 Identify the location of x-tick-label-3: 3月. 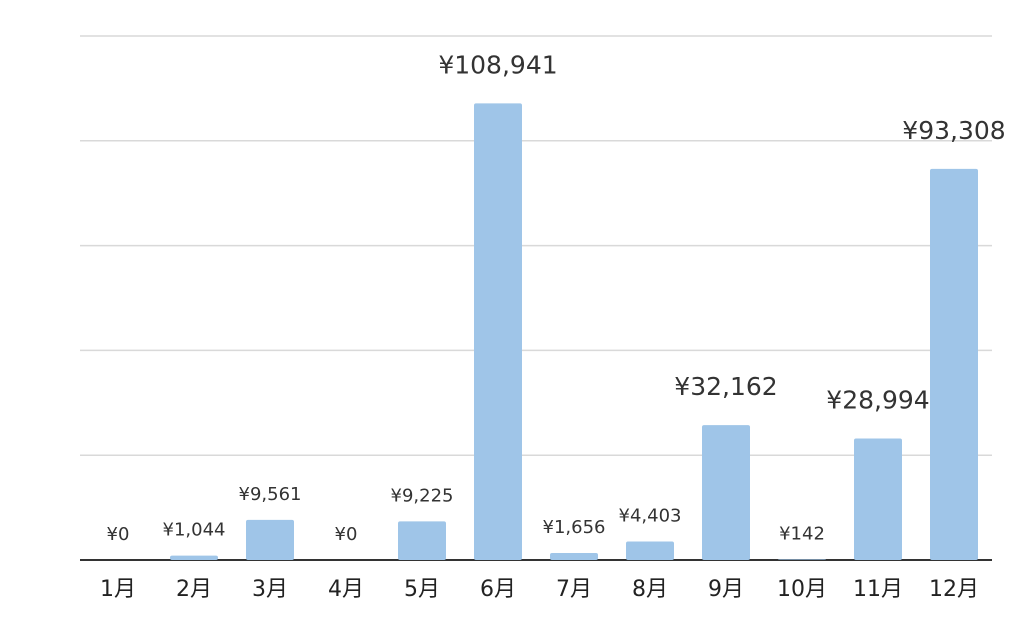
(270, 589).